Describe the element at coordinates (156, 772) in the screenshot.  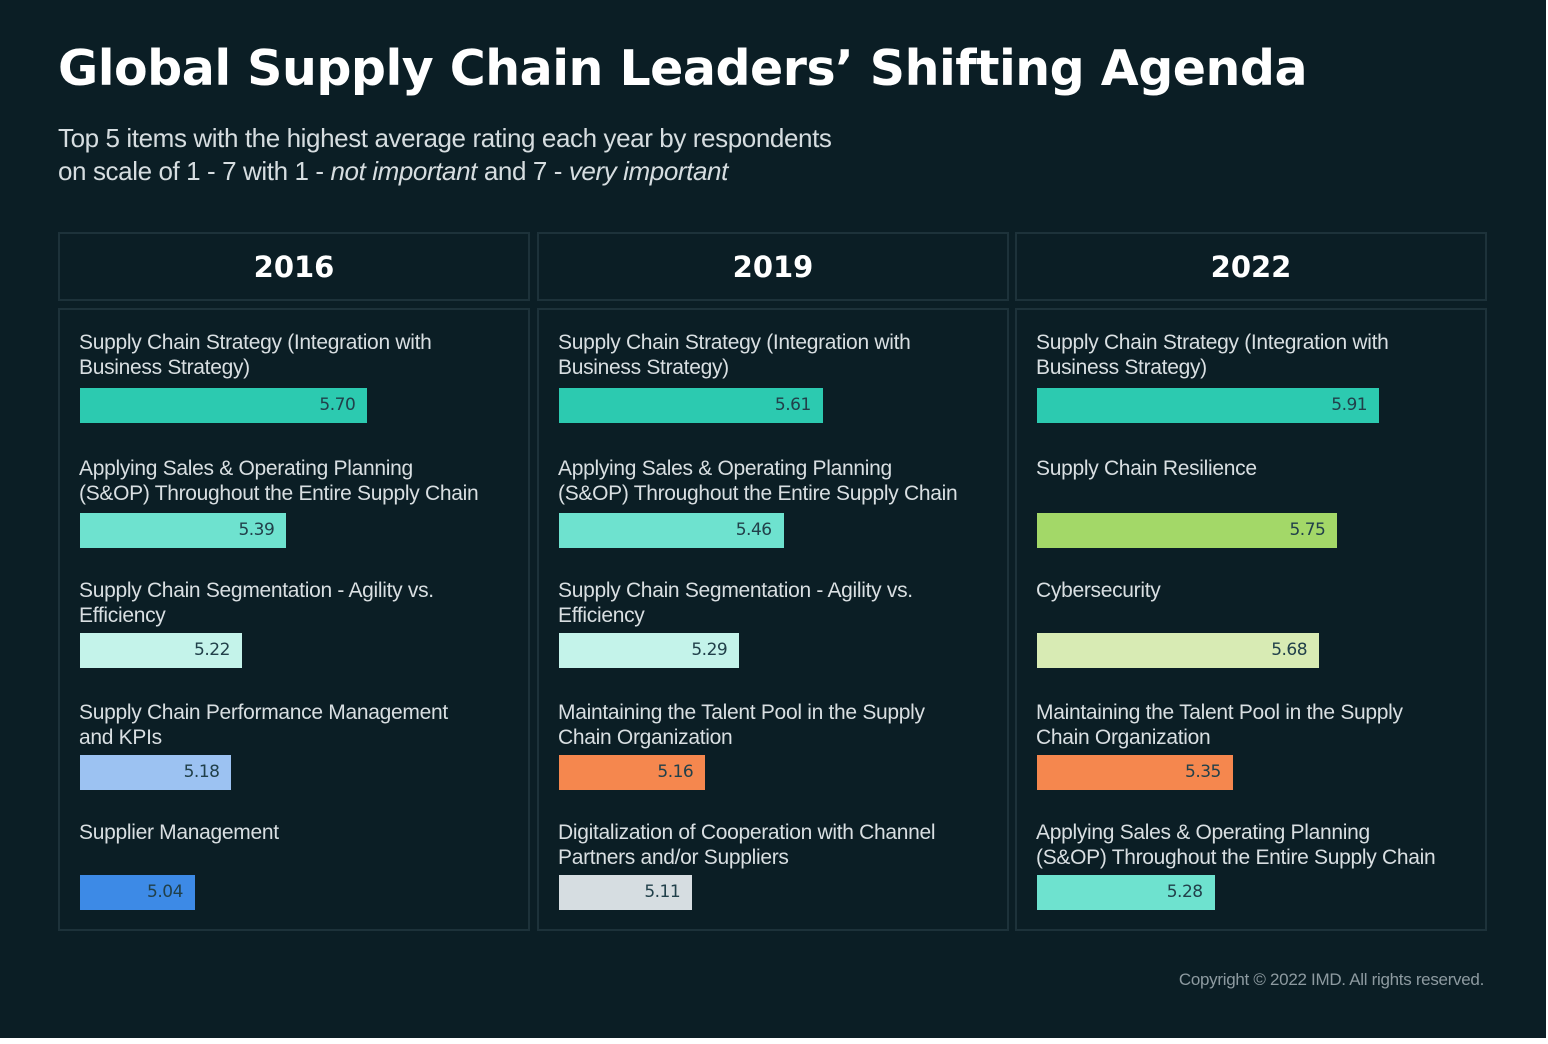
I see `value-bar: 5.18` at that location.